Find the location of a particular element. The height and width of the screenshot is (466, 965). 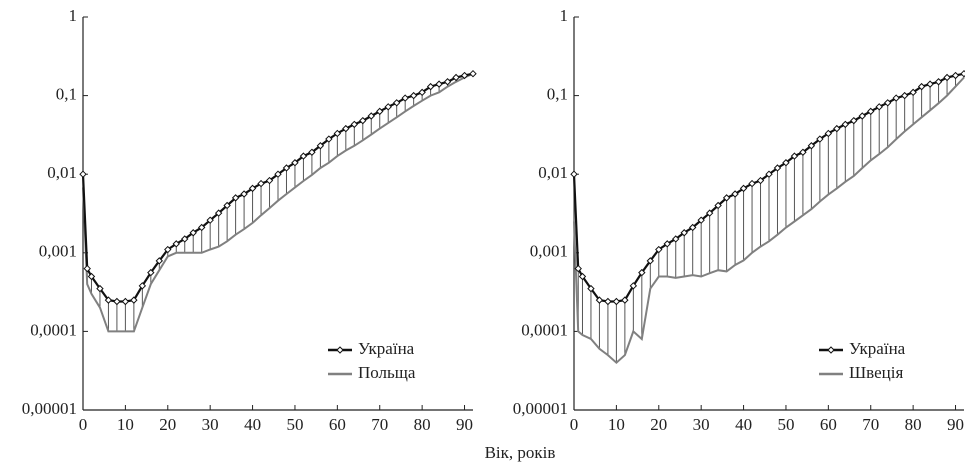

y-tick-label: 0,00001 is located at coordinates (49, 408).